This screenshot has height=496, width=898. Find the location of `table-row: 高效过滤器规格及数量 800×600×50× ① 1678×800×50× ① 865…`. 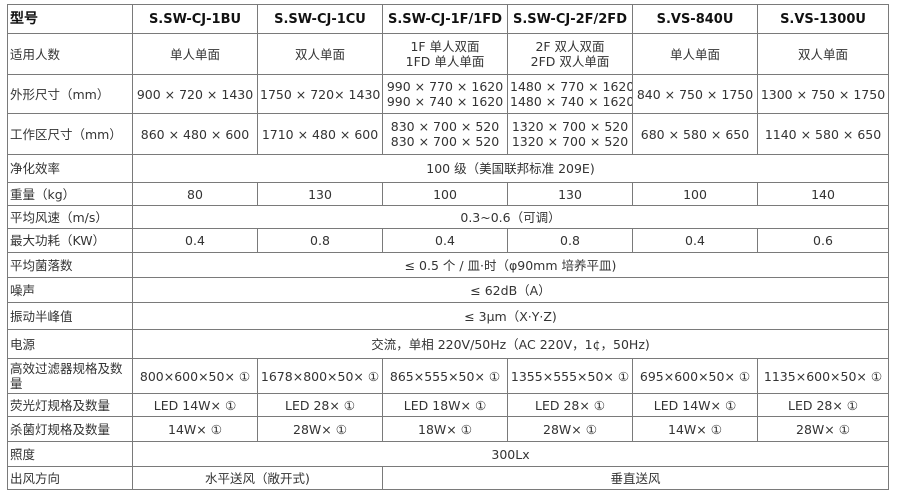

table-row: 高效过滤器规格及数量 800×600×50× ① 1678×800×50× ① 865… is located at coordinates (448, 376).